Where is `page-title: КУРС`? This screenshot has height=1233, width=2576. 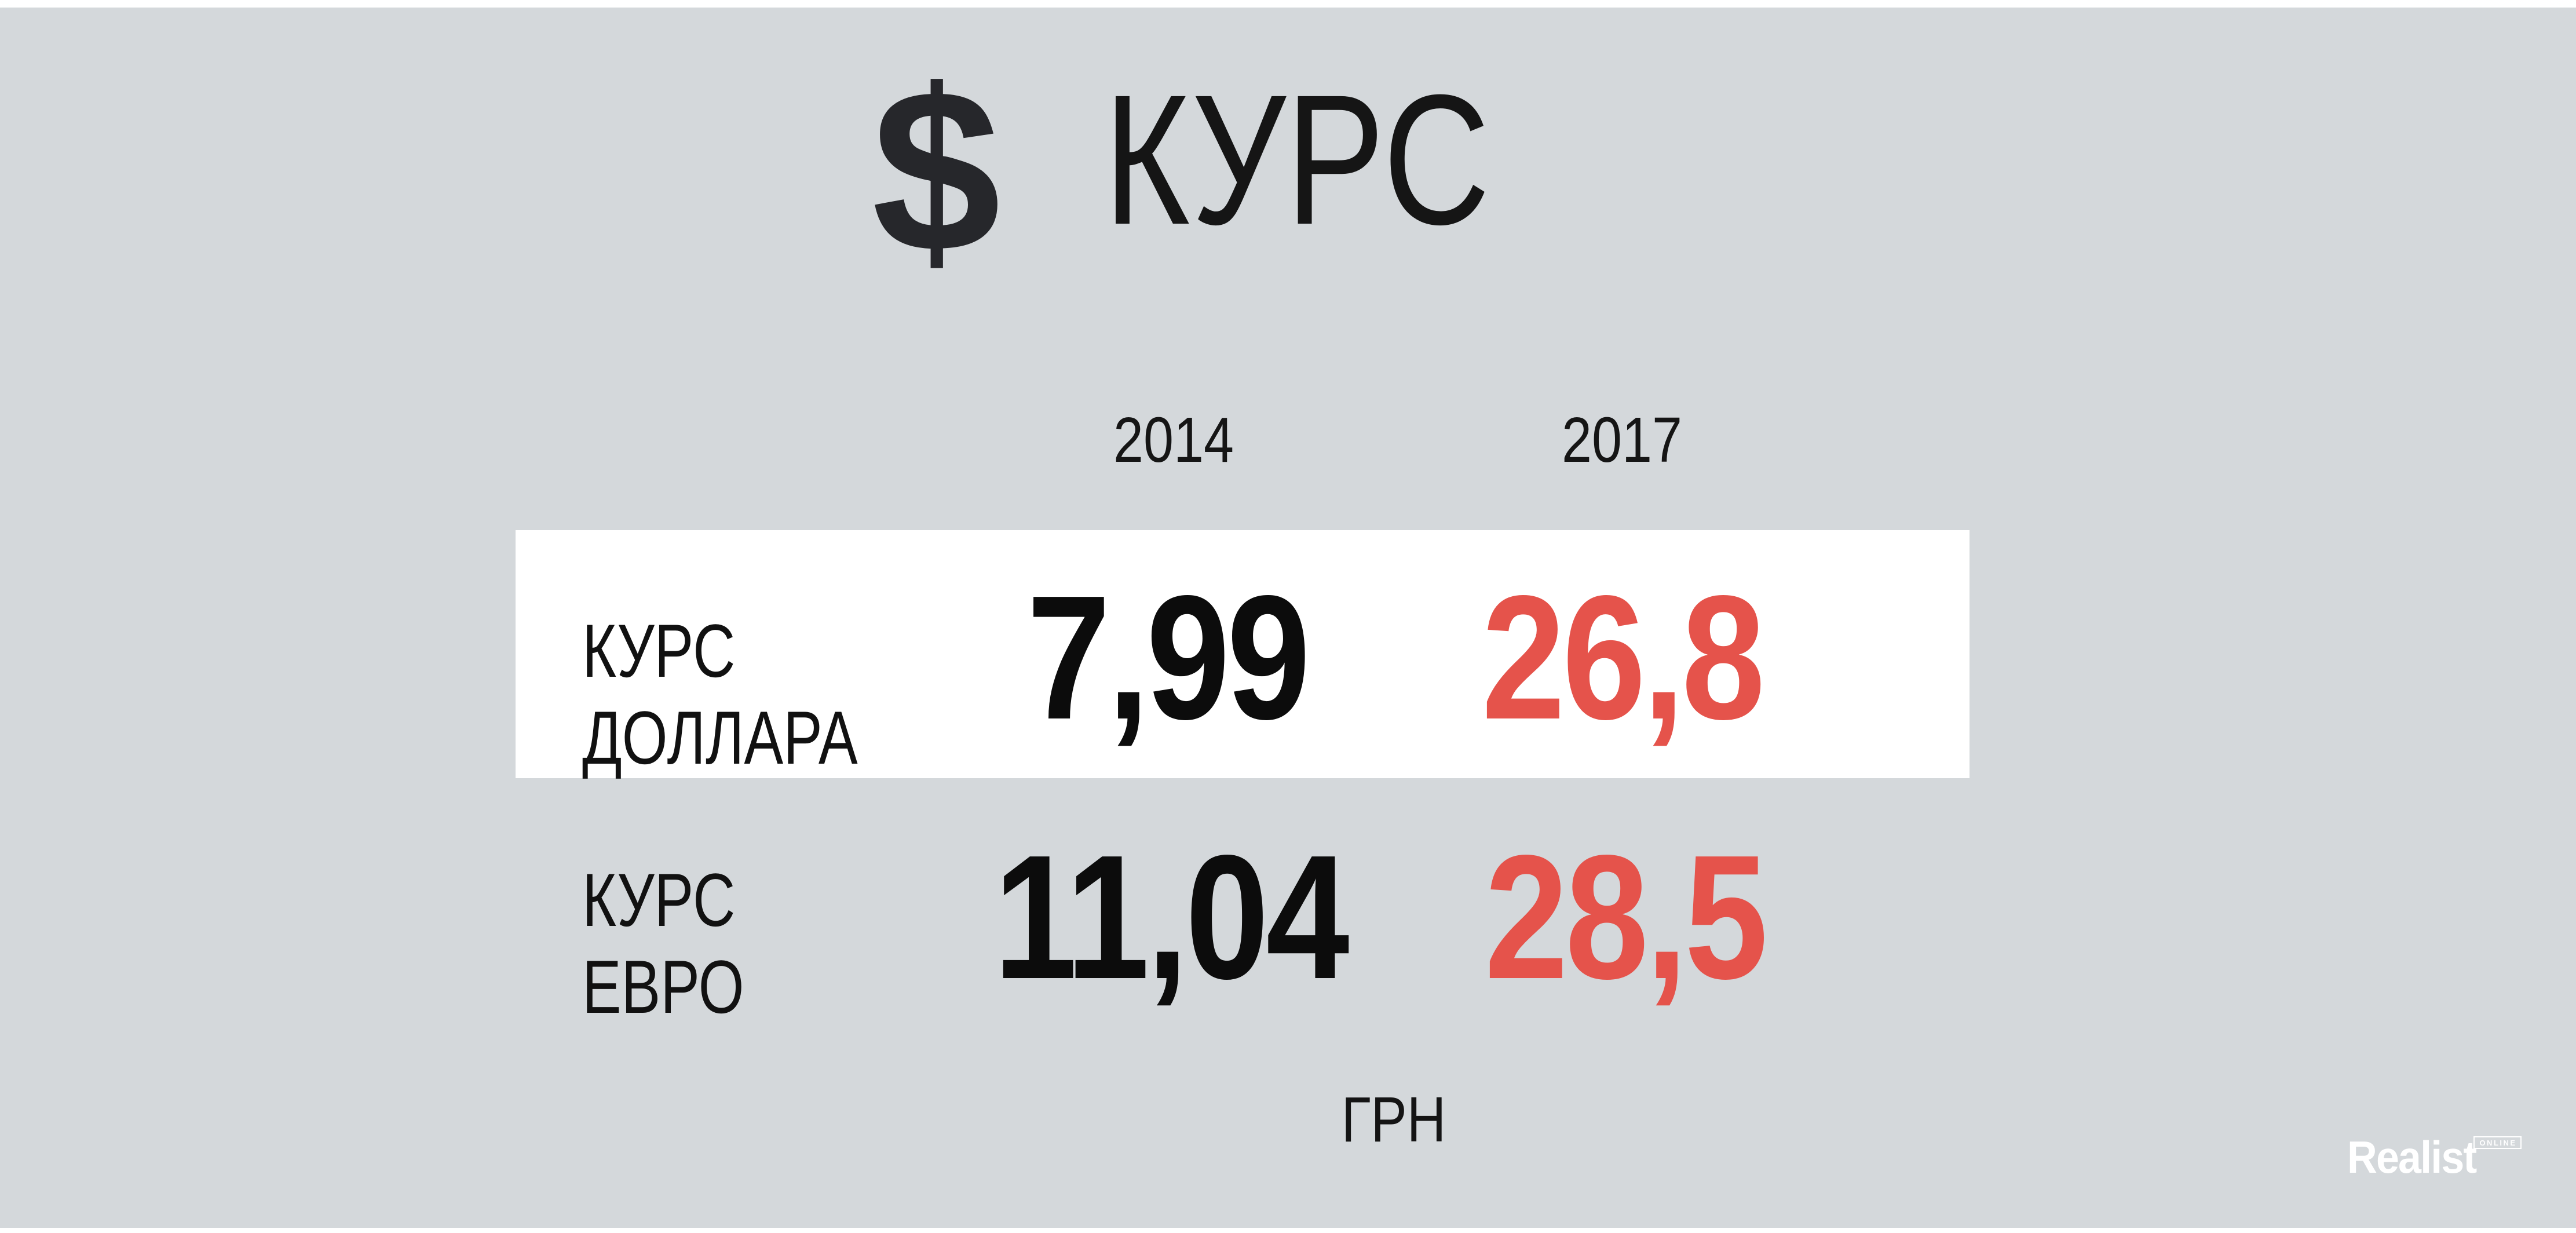
page-title: КУРС is located at coordinates (1297, 159).